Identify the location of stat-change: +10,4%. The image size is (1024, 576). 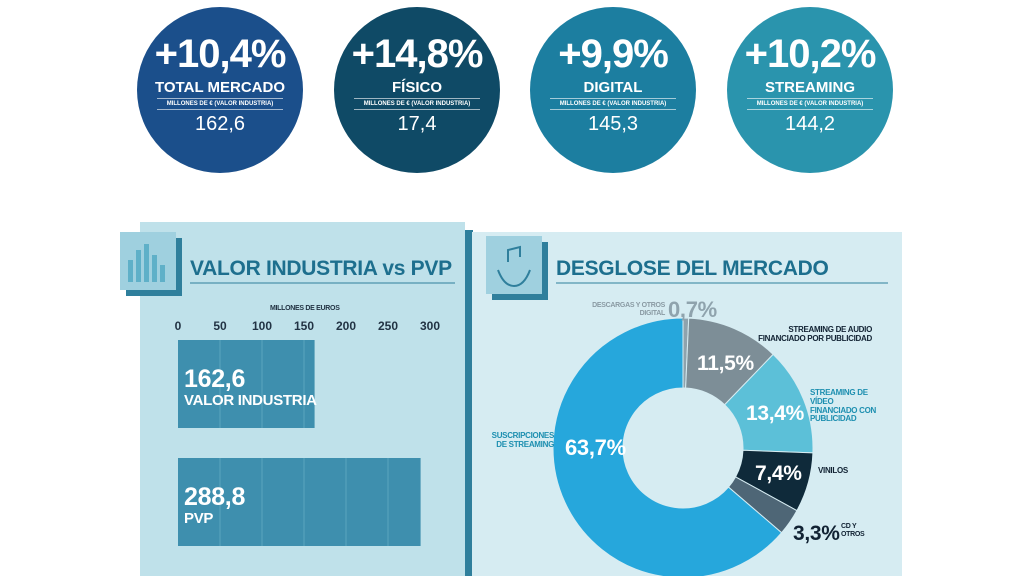
(220, 54).